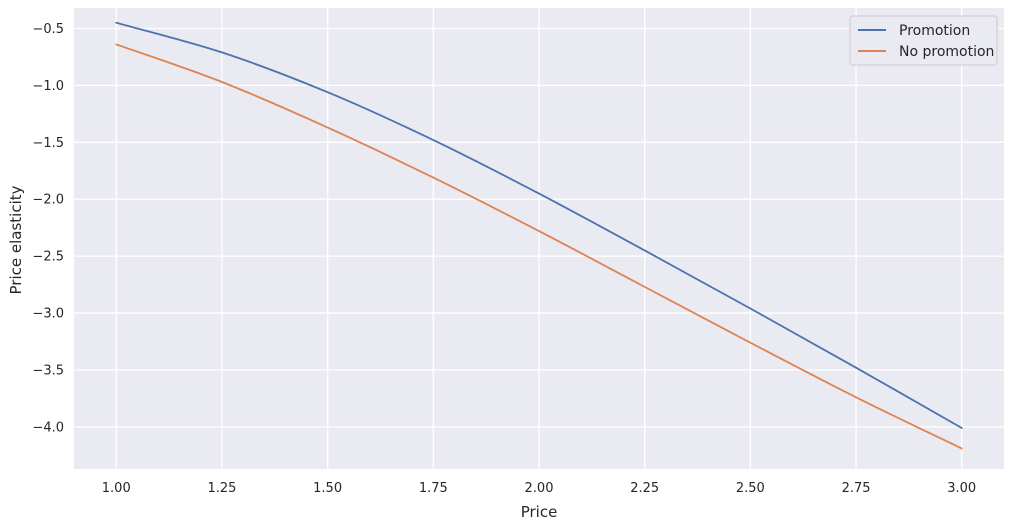  Describe the element at coordinates (221, 488) in the screenshot. I see `x-tick-label: 1.25` at that location.